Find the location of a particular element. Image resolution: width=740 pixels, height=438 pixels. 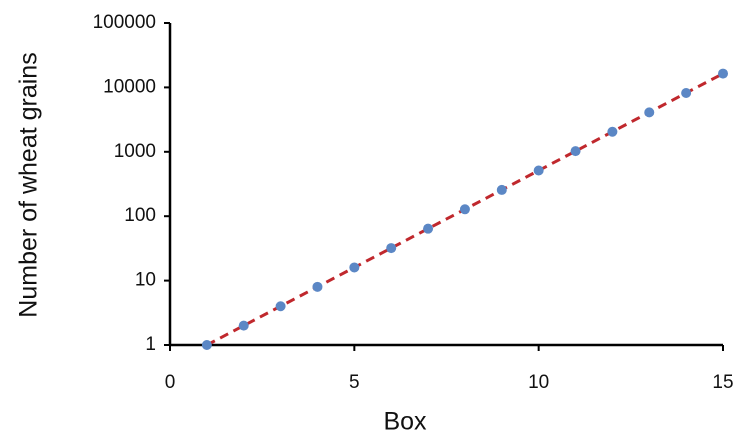

x-tick-label: 10 is located at coordinates (538, 382).